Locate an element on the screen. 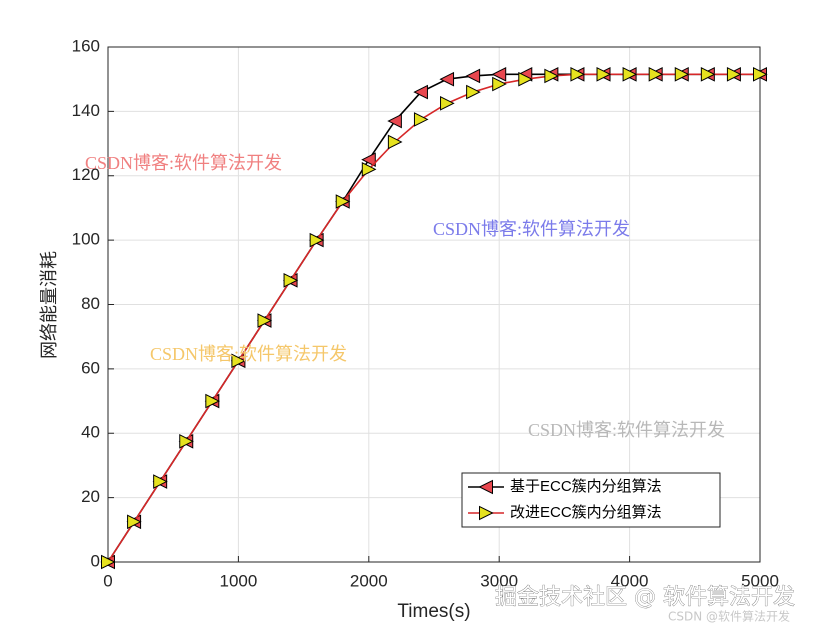 The image size is (840, 630). x-axis-label: Times(s) is located at coordinates (433, 611).